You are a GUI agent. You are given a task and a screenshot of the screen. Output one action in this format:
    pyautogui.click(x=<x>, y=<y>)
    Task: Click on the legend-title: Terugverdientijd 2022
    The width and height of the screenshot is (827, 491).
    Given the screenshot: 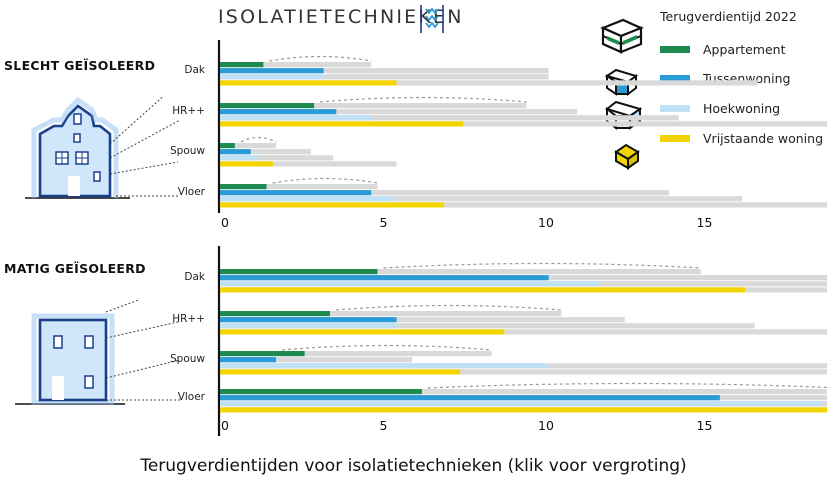 What is the action you would take?
    pyautogui.click(x=728, y=16)
    